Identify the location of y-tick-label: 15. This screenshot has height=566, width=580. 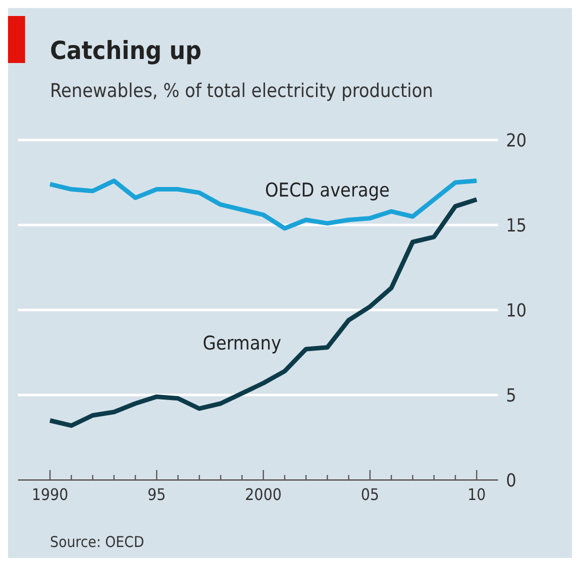
(516, 225).